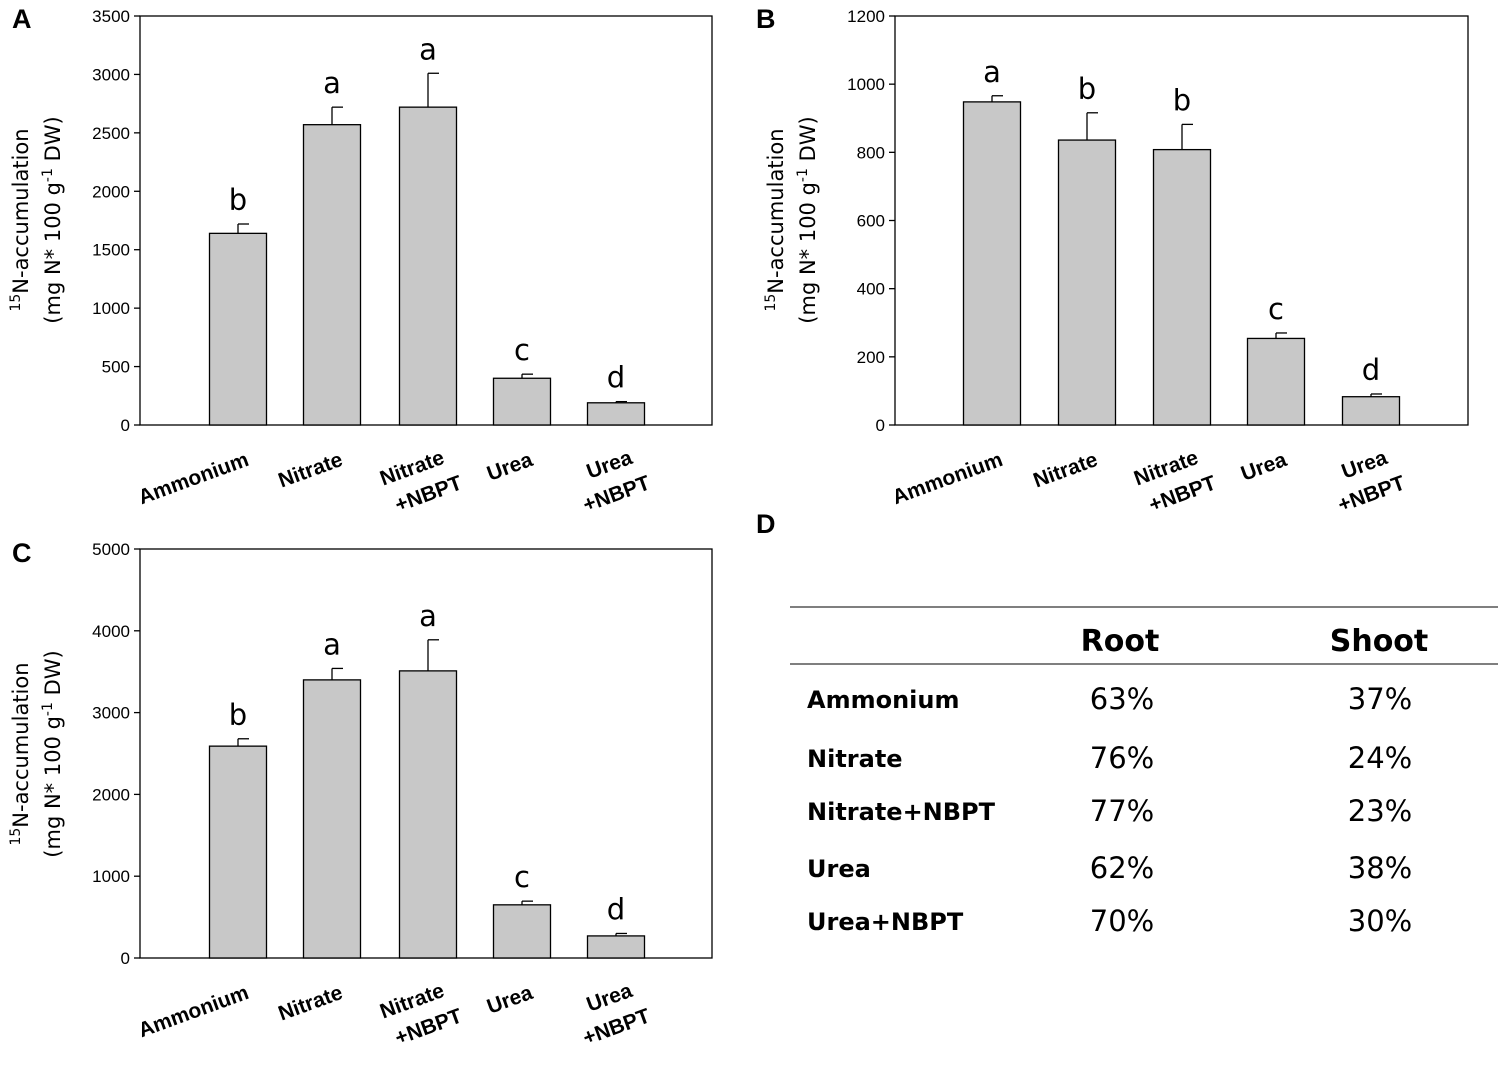  I want to click on table-cell-shoot: 30%, so click(1380, 921).